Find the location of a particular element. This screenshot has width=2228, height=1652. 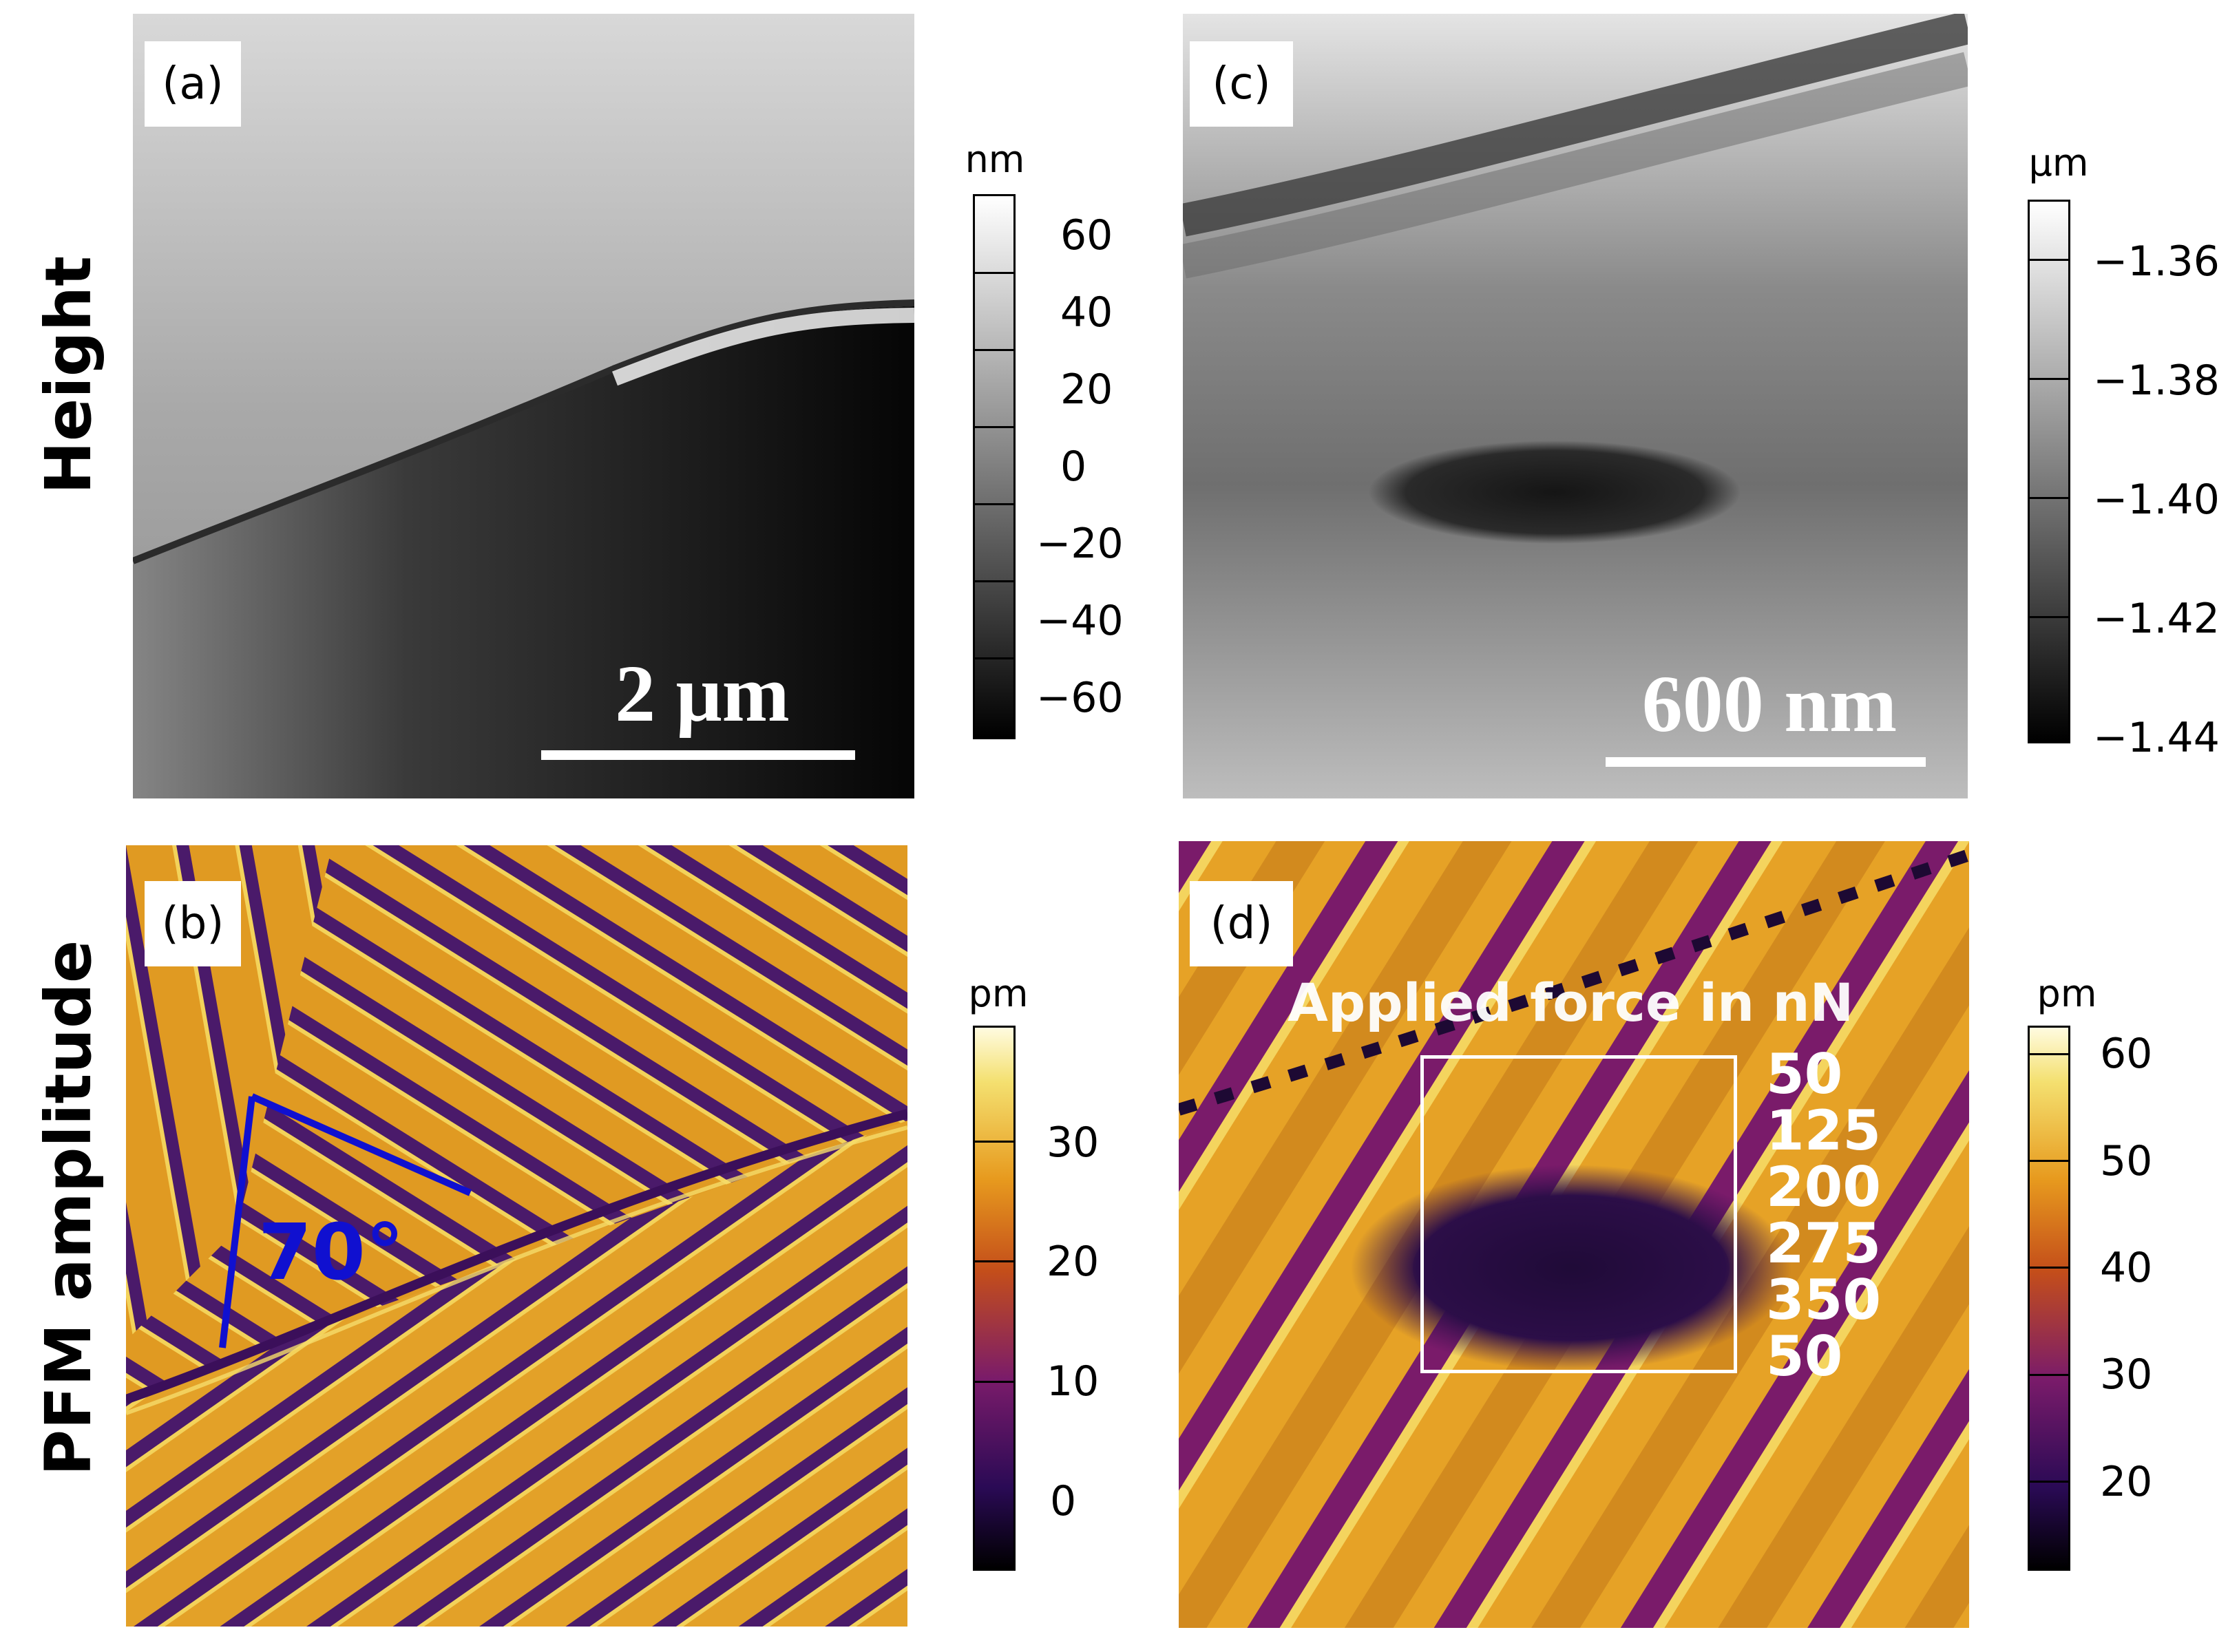

panel-d-force-value: 125 is located at coordinates (1824, 1131).